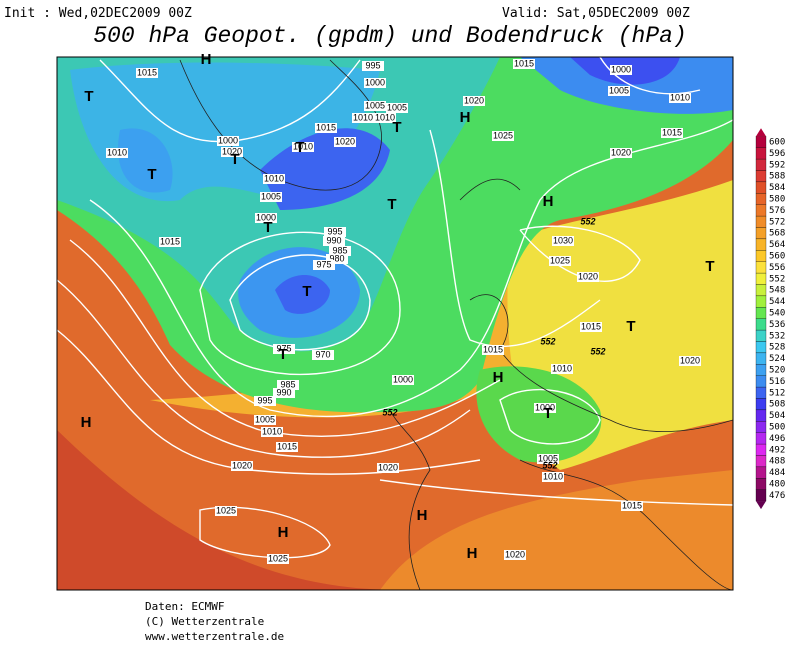 This screenshot has height=648, width=790. I want to click on colorbar-label: 532, so click(777, 336).